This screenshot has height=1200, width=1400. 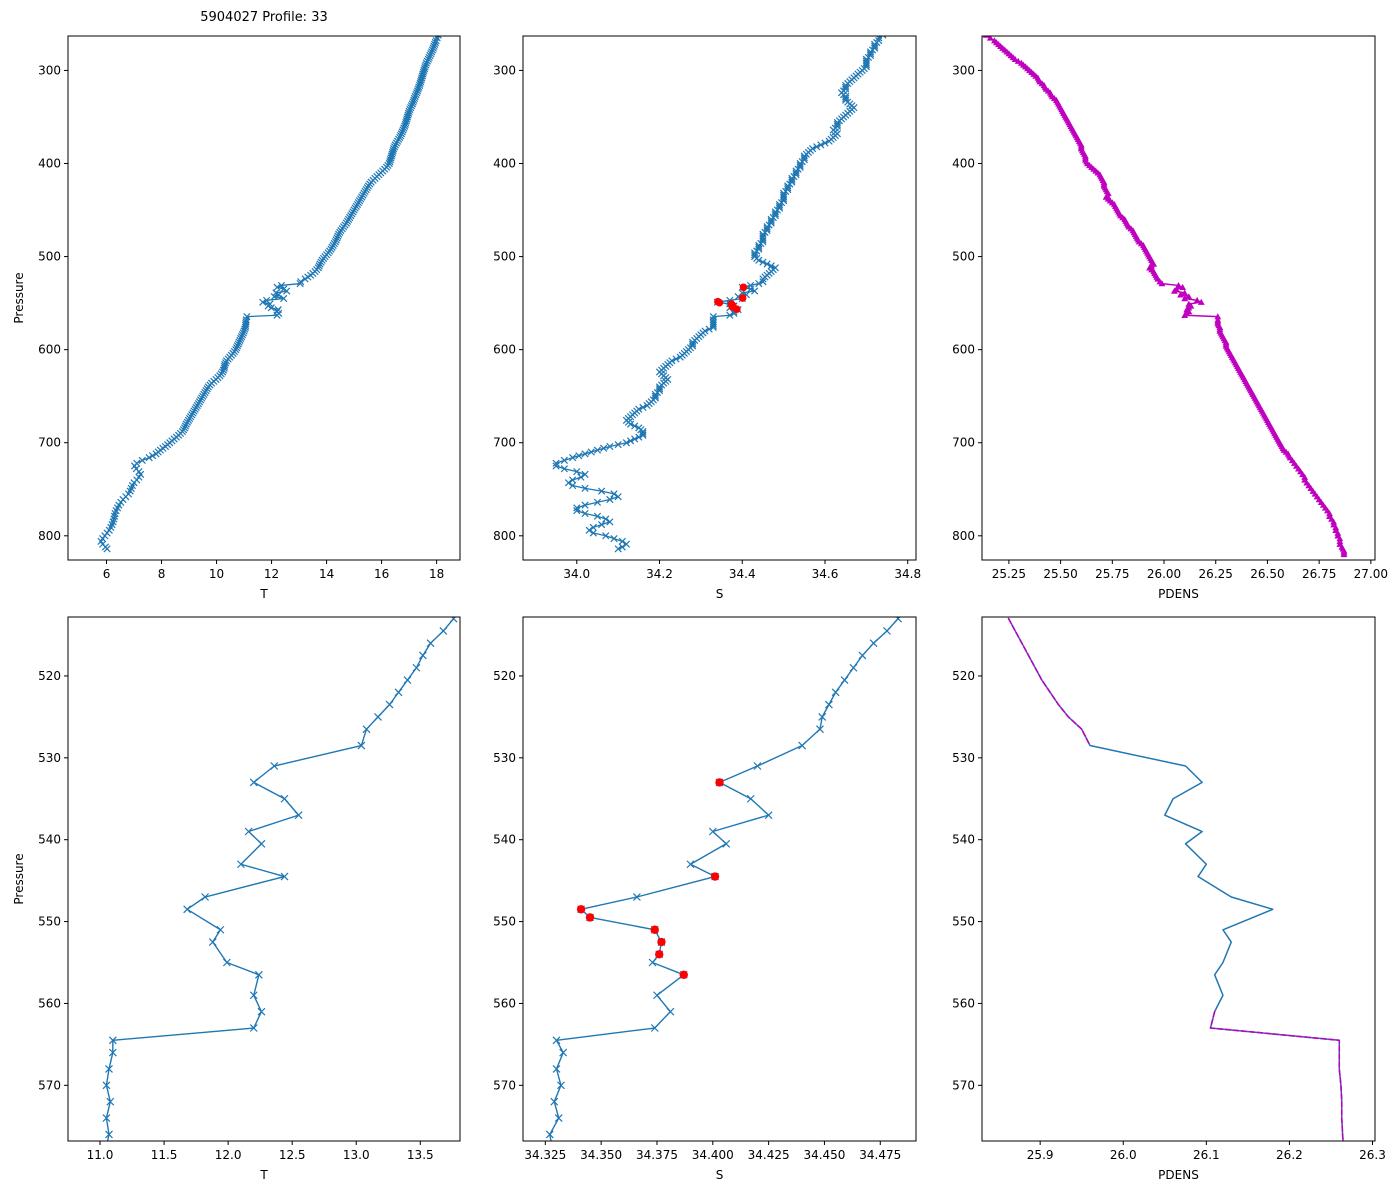 What do you see at coordinates (1112, 574) in the screenshot?
I see `x-tick-label: 25.75` at bounding box center [1112, 574].